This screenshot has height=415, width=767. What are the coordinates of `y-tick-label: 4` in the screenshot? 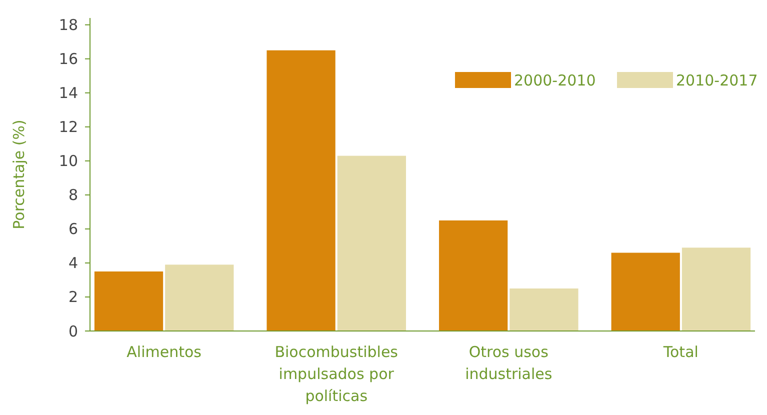 It's located at (73, 263).